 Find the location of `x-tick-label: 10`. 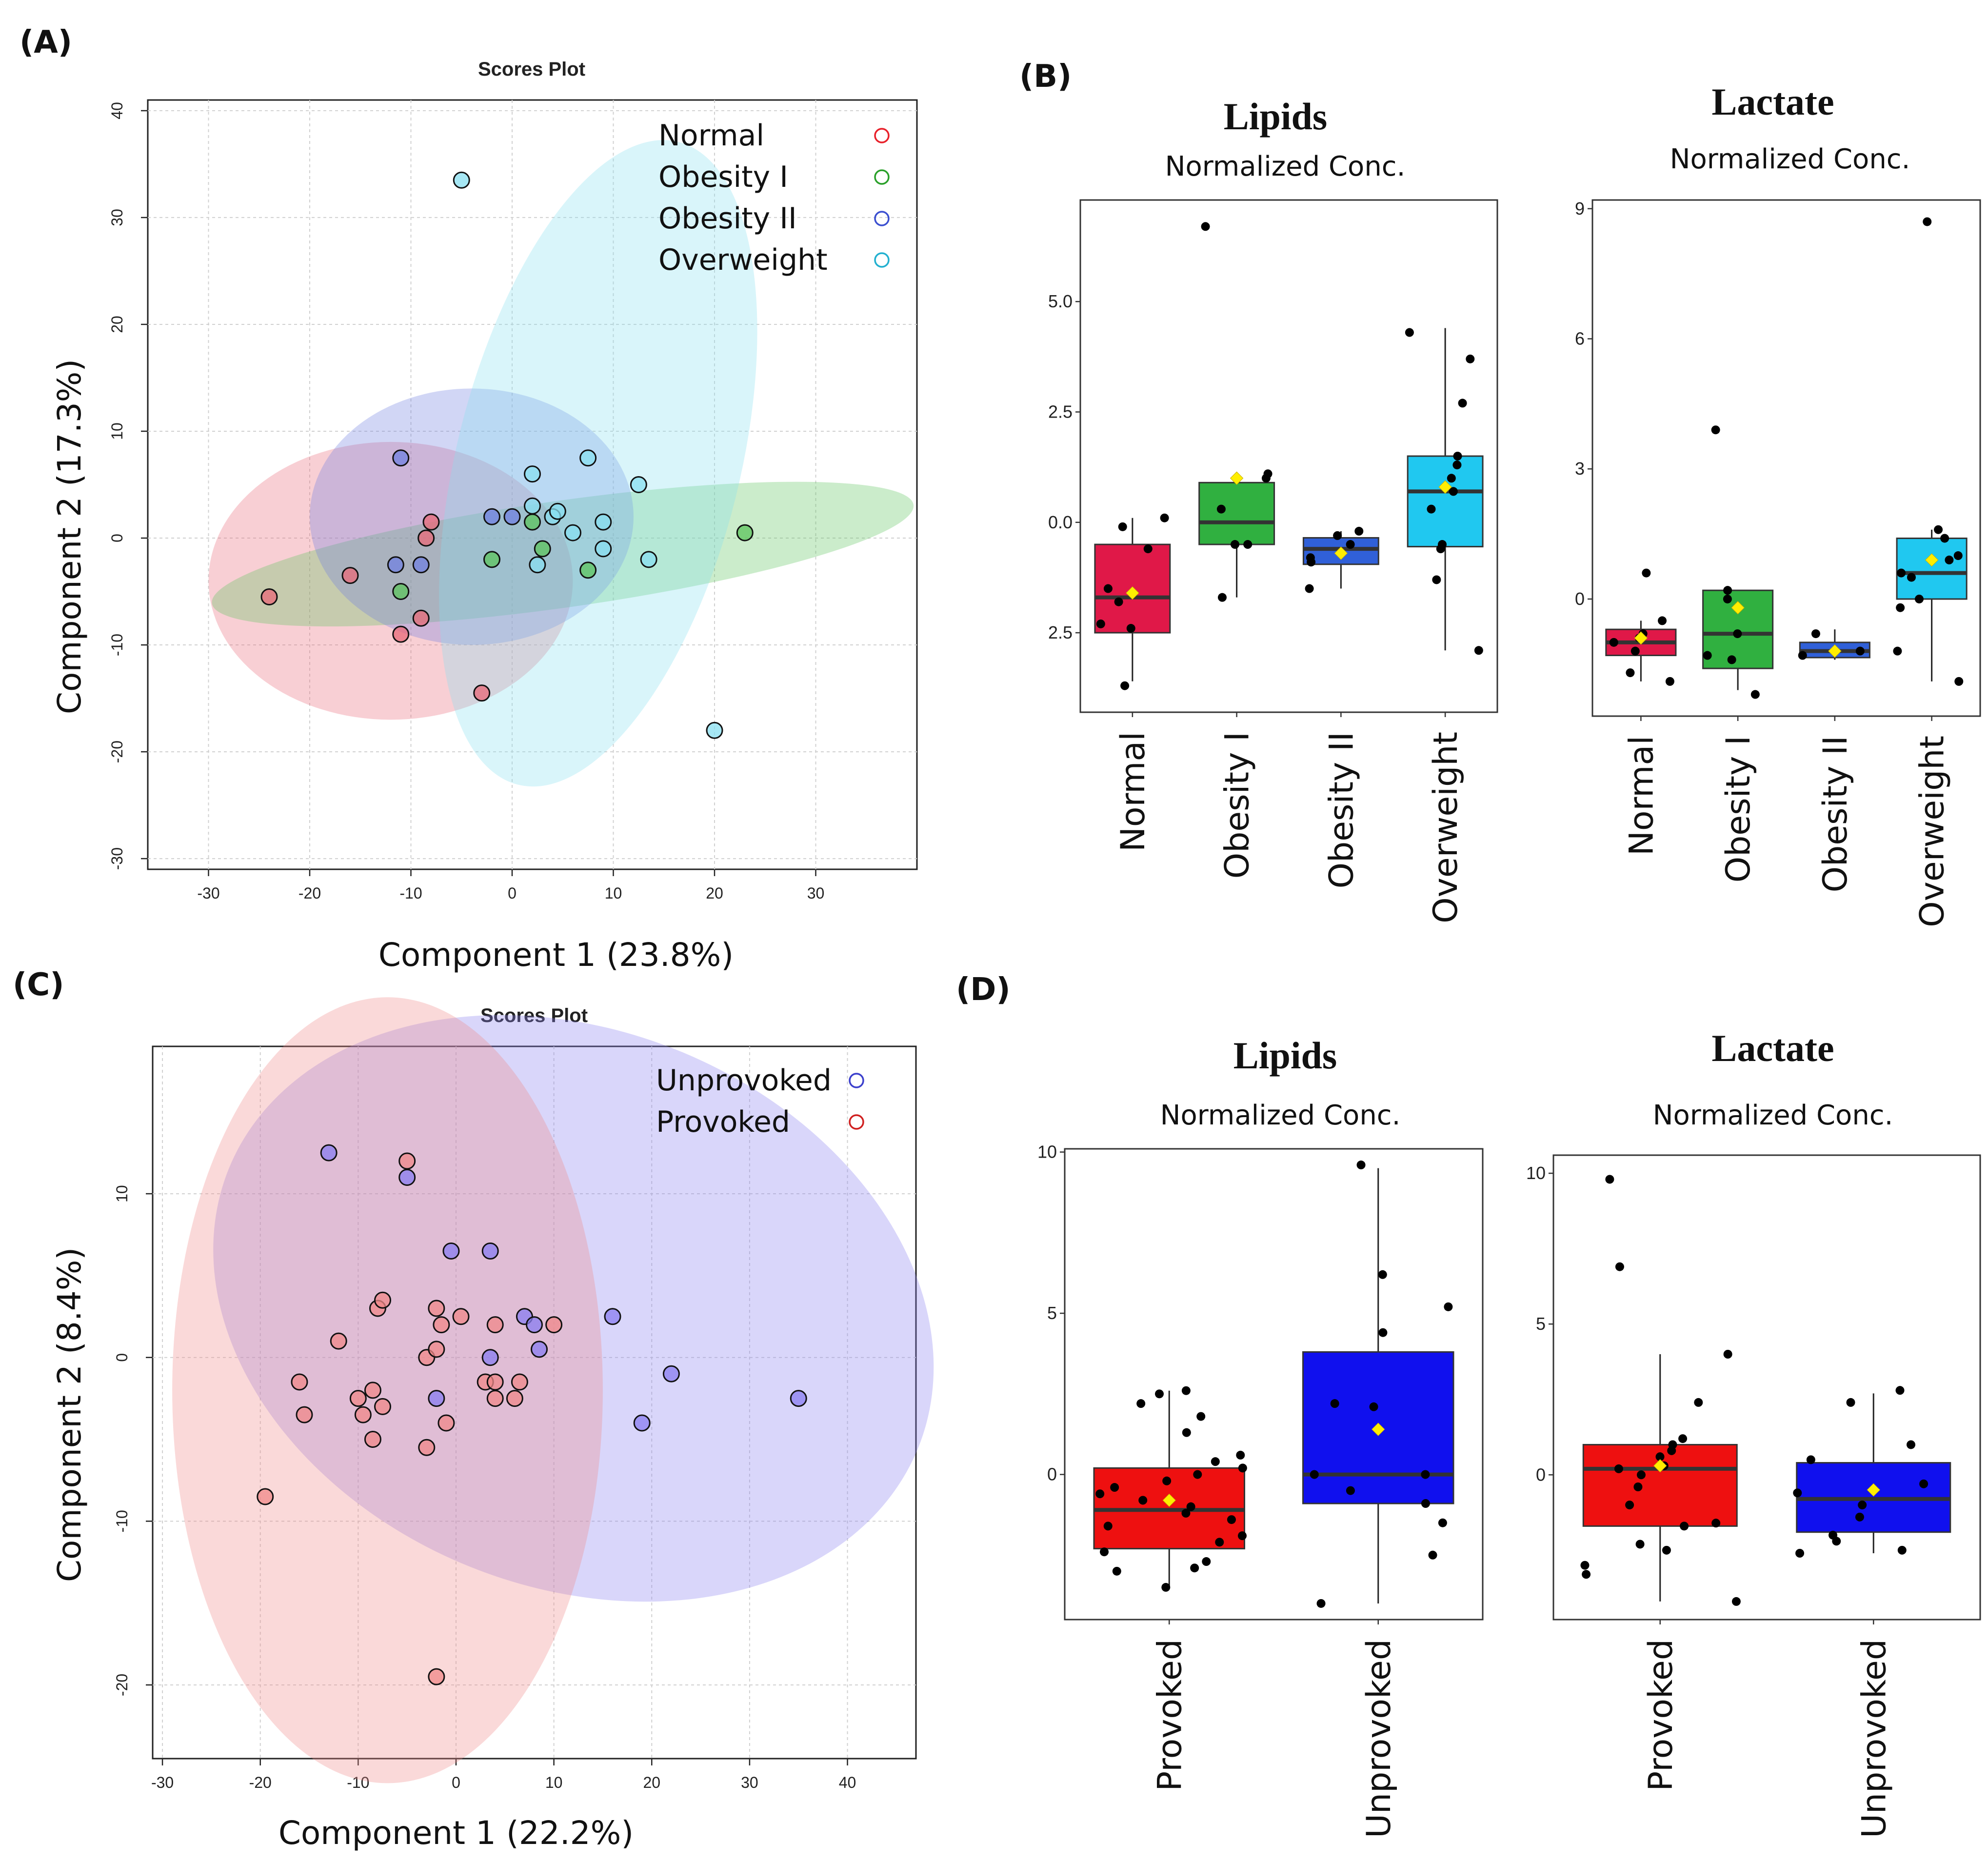

x-tick-label: 10 is located at coordinates (614, 893).